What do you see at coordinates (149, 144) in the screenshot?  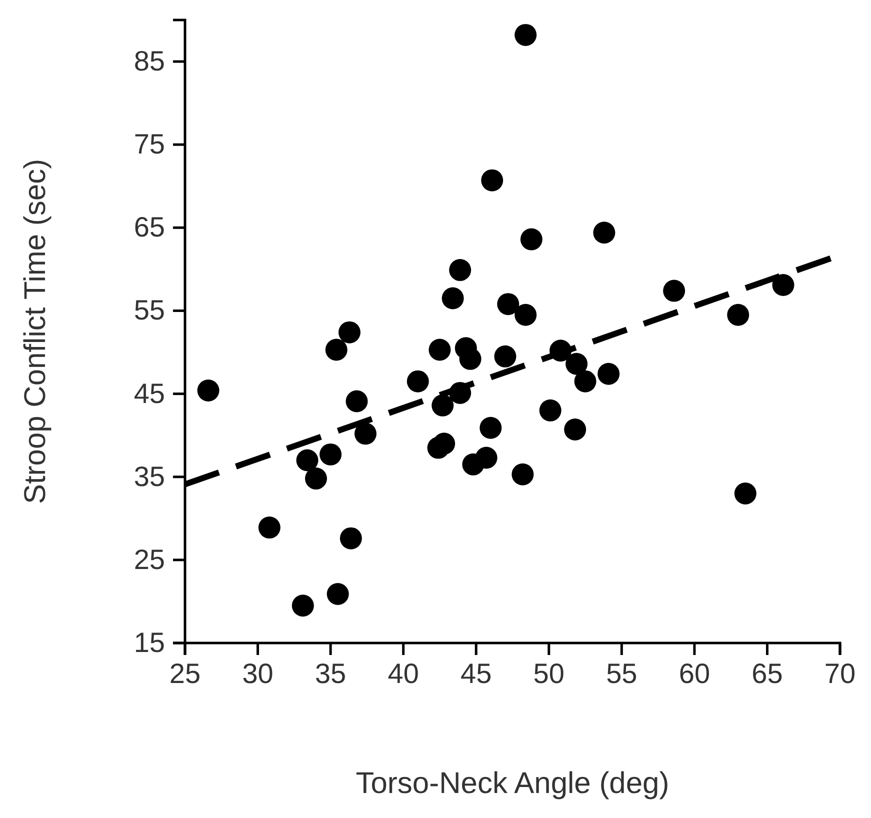 I see `y-tick-label: 75` at bounding box center [149, 144].